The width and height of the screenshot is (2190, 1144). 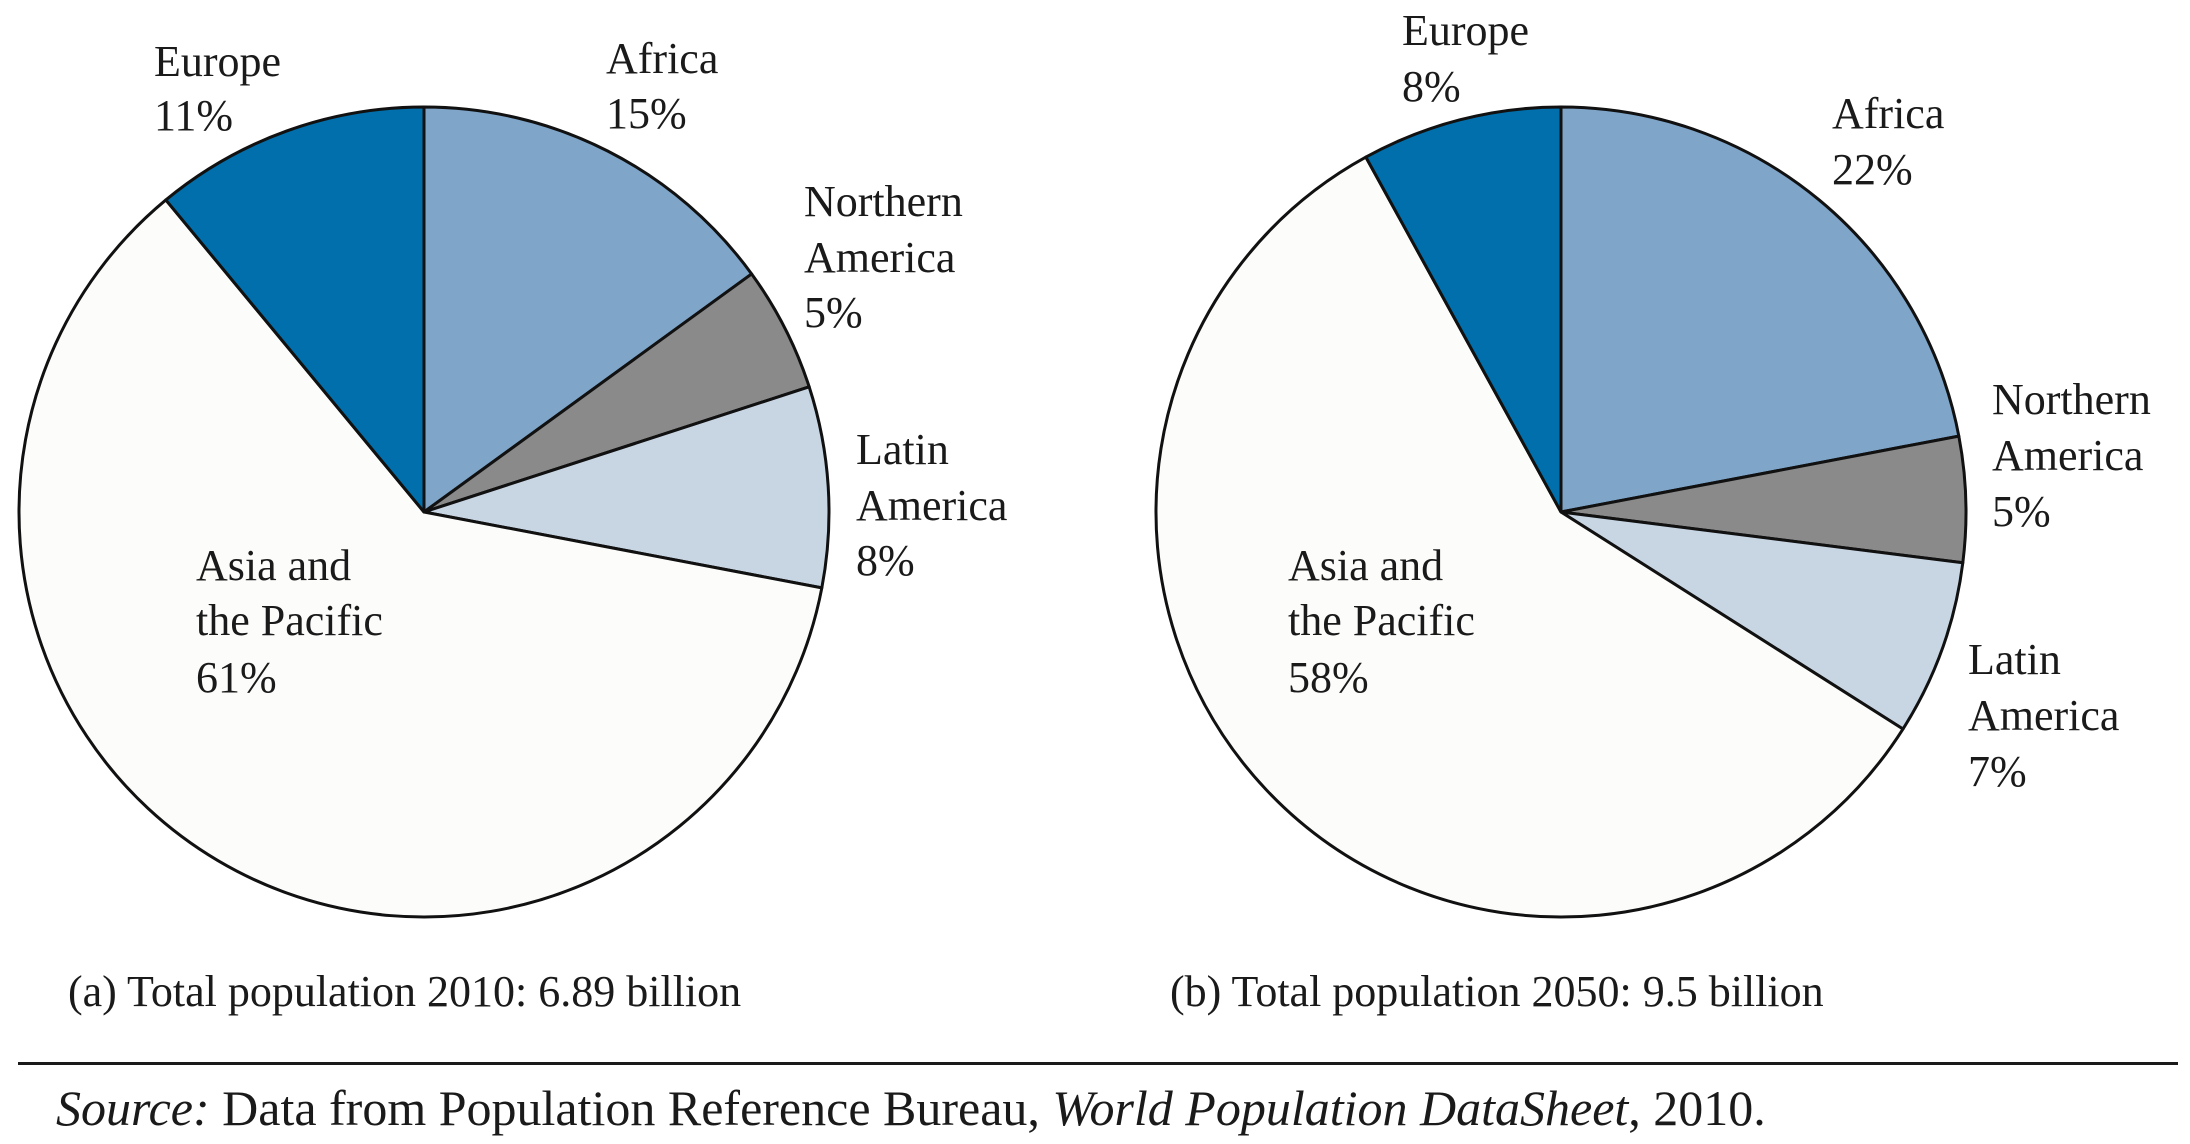 What do you see at coordinates (295, 309) in the screenshot?
I see `slice-a-europe` at bounding box center [295, 309].